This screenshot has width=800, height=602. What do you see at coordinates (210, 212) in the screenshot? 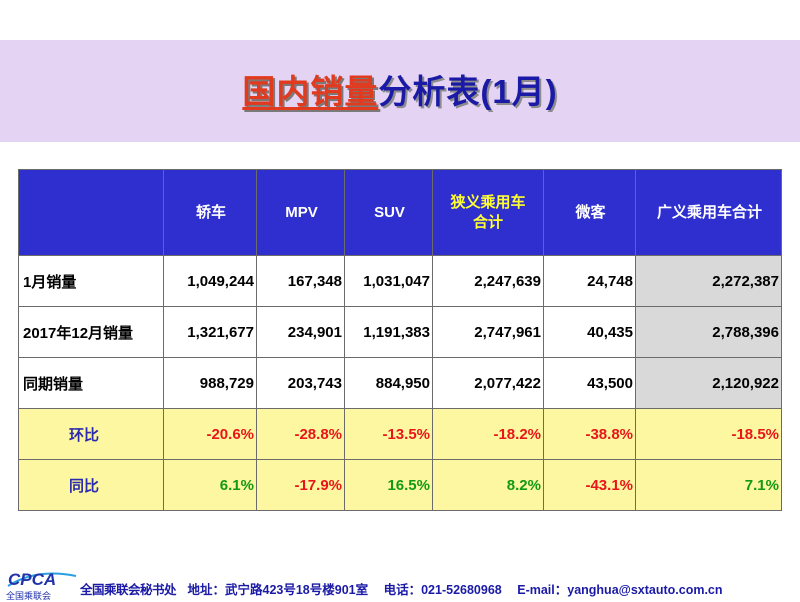
I see `table-header-cell: 轿车` at bounding box center [210, 212].